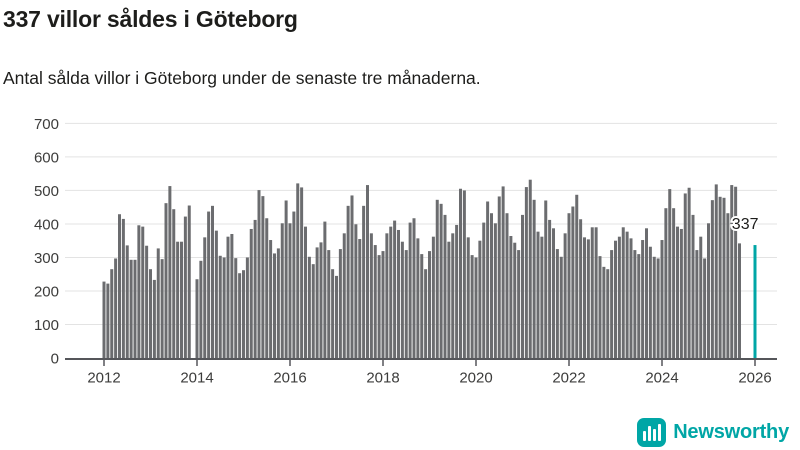  I want to click on x-axis-label: 2022, so click(568, 378).